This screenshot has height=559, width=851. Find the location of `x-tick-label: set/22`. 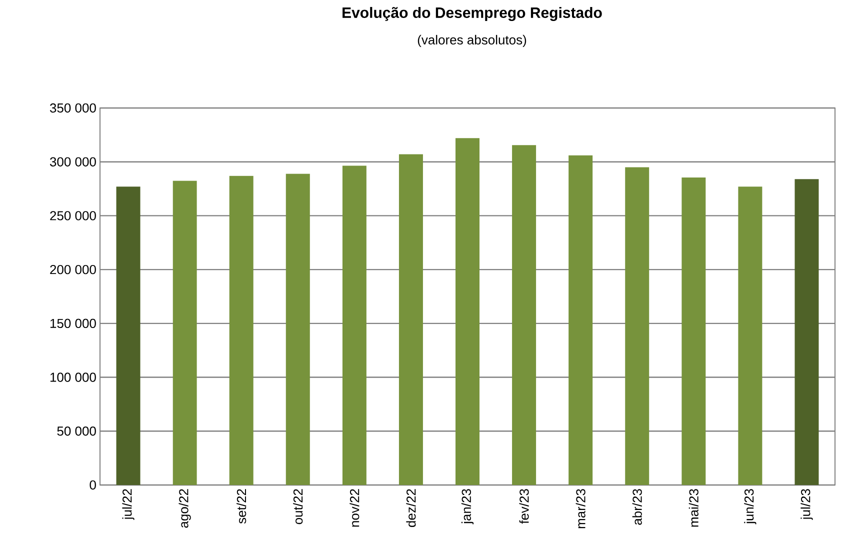

x-tick-label: set/22 is located at coordinates (241, 506).